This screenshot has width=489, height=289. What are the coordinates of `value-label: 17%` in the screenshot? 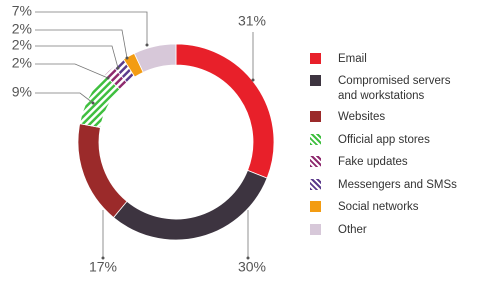 It's located at (103, 267).